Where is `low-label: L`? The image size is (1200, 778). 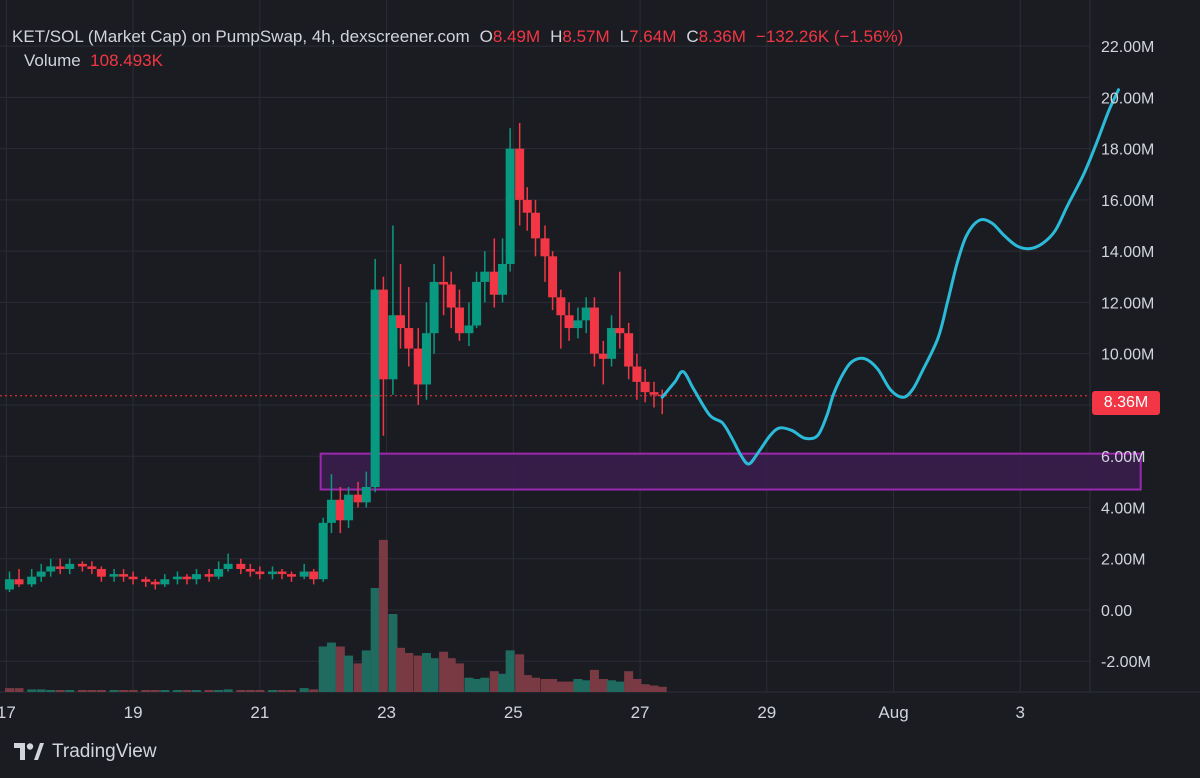
low-label: L is located at coordinates (624, 36).